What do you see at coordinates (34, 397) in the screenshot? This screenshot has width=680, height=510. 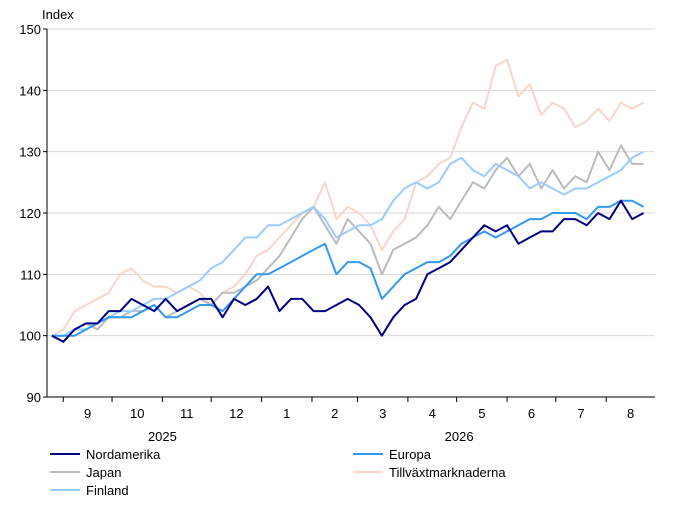 I see `y-tick-label: 90` at bounding box center [34, 397].